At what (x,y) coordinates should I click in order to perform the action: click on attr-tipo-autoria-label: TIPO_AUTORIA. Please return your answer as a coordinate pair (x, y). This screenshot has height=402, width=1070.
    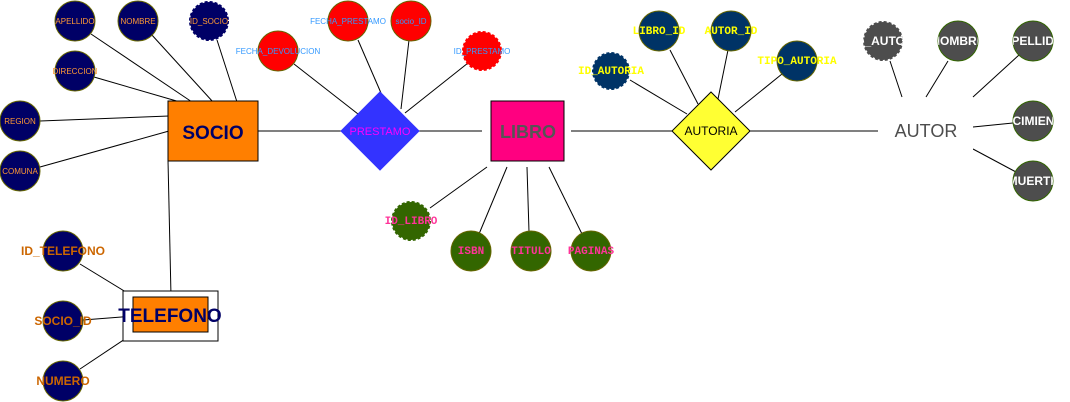
    Looking at the image, I should click on (797, 62).